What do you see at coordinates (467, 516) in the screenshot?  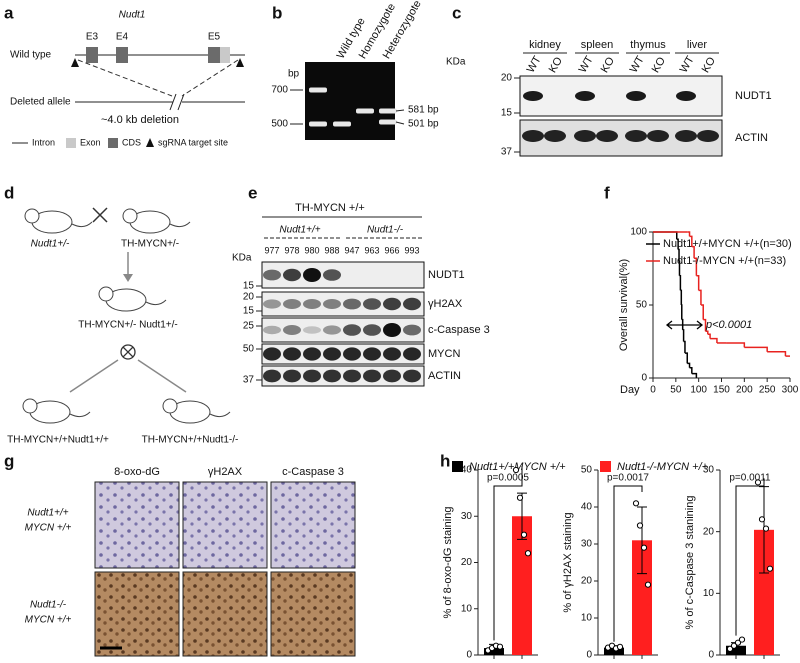 I see `y-tick-label: 30` at bounding box center [467, 516].